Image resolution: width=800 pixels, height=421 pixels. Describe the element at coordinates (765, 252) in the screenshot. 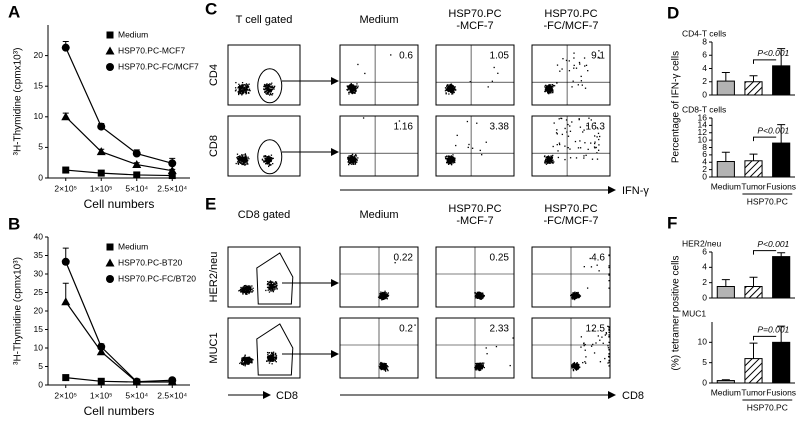

I see `sig-bracket` at that location.